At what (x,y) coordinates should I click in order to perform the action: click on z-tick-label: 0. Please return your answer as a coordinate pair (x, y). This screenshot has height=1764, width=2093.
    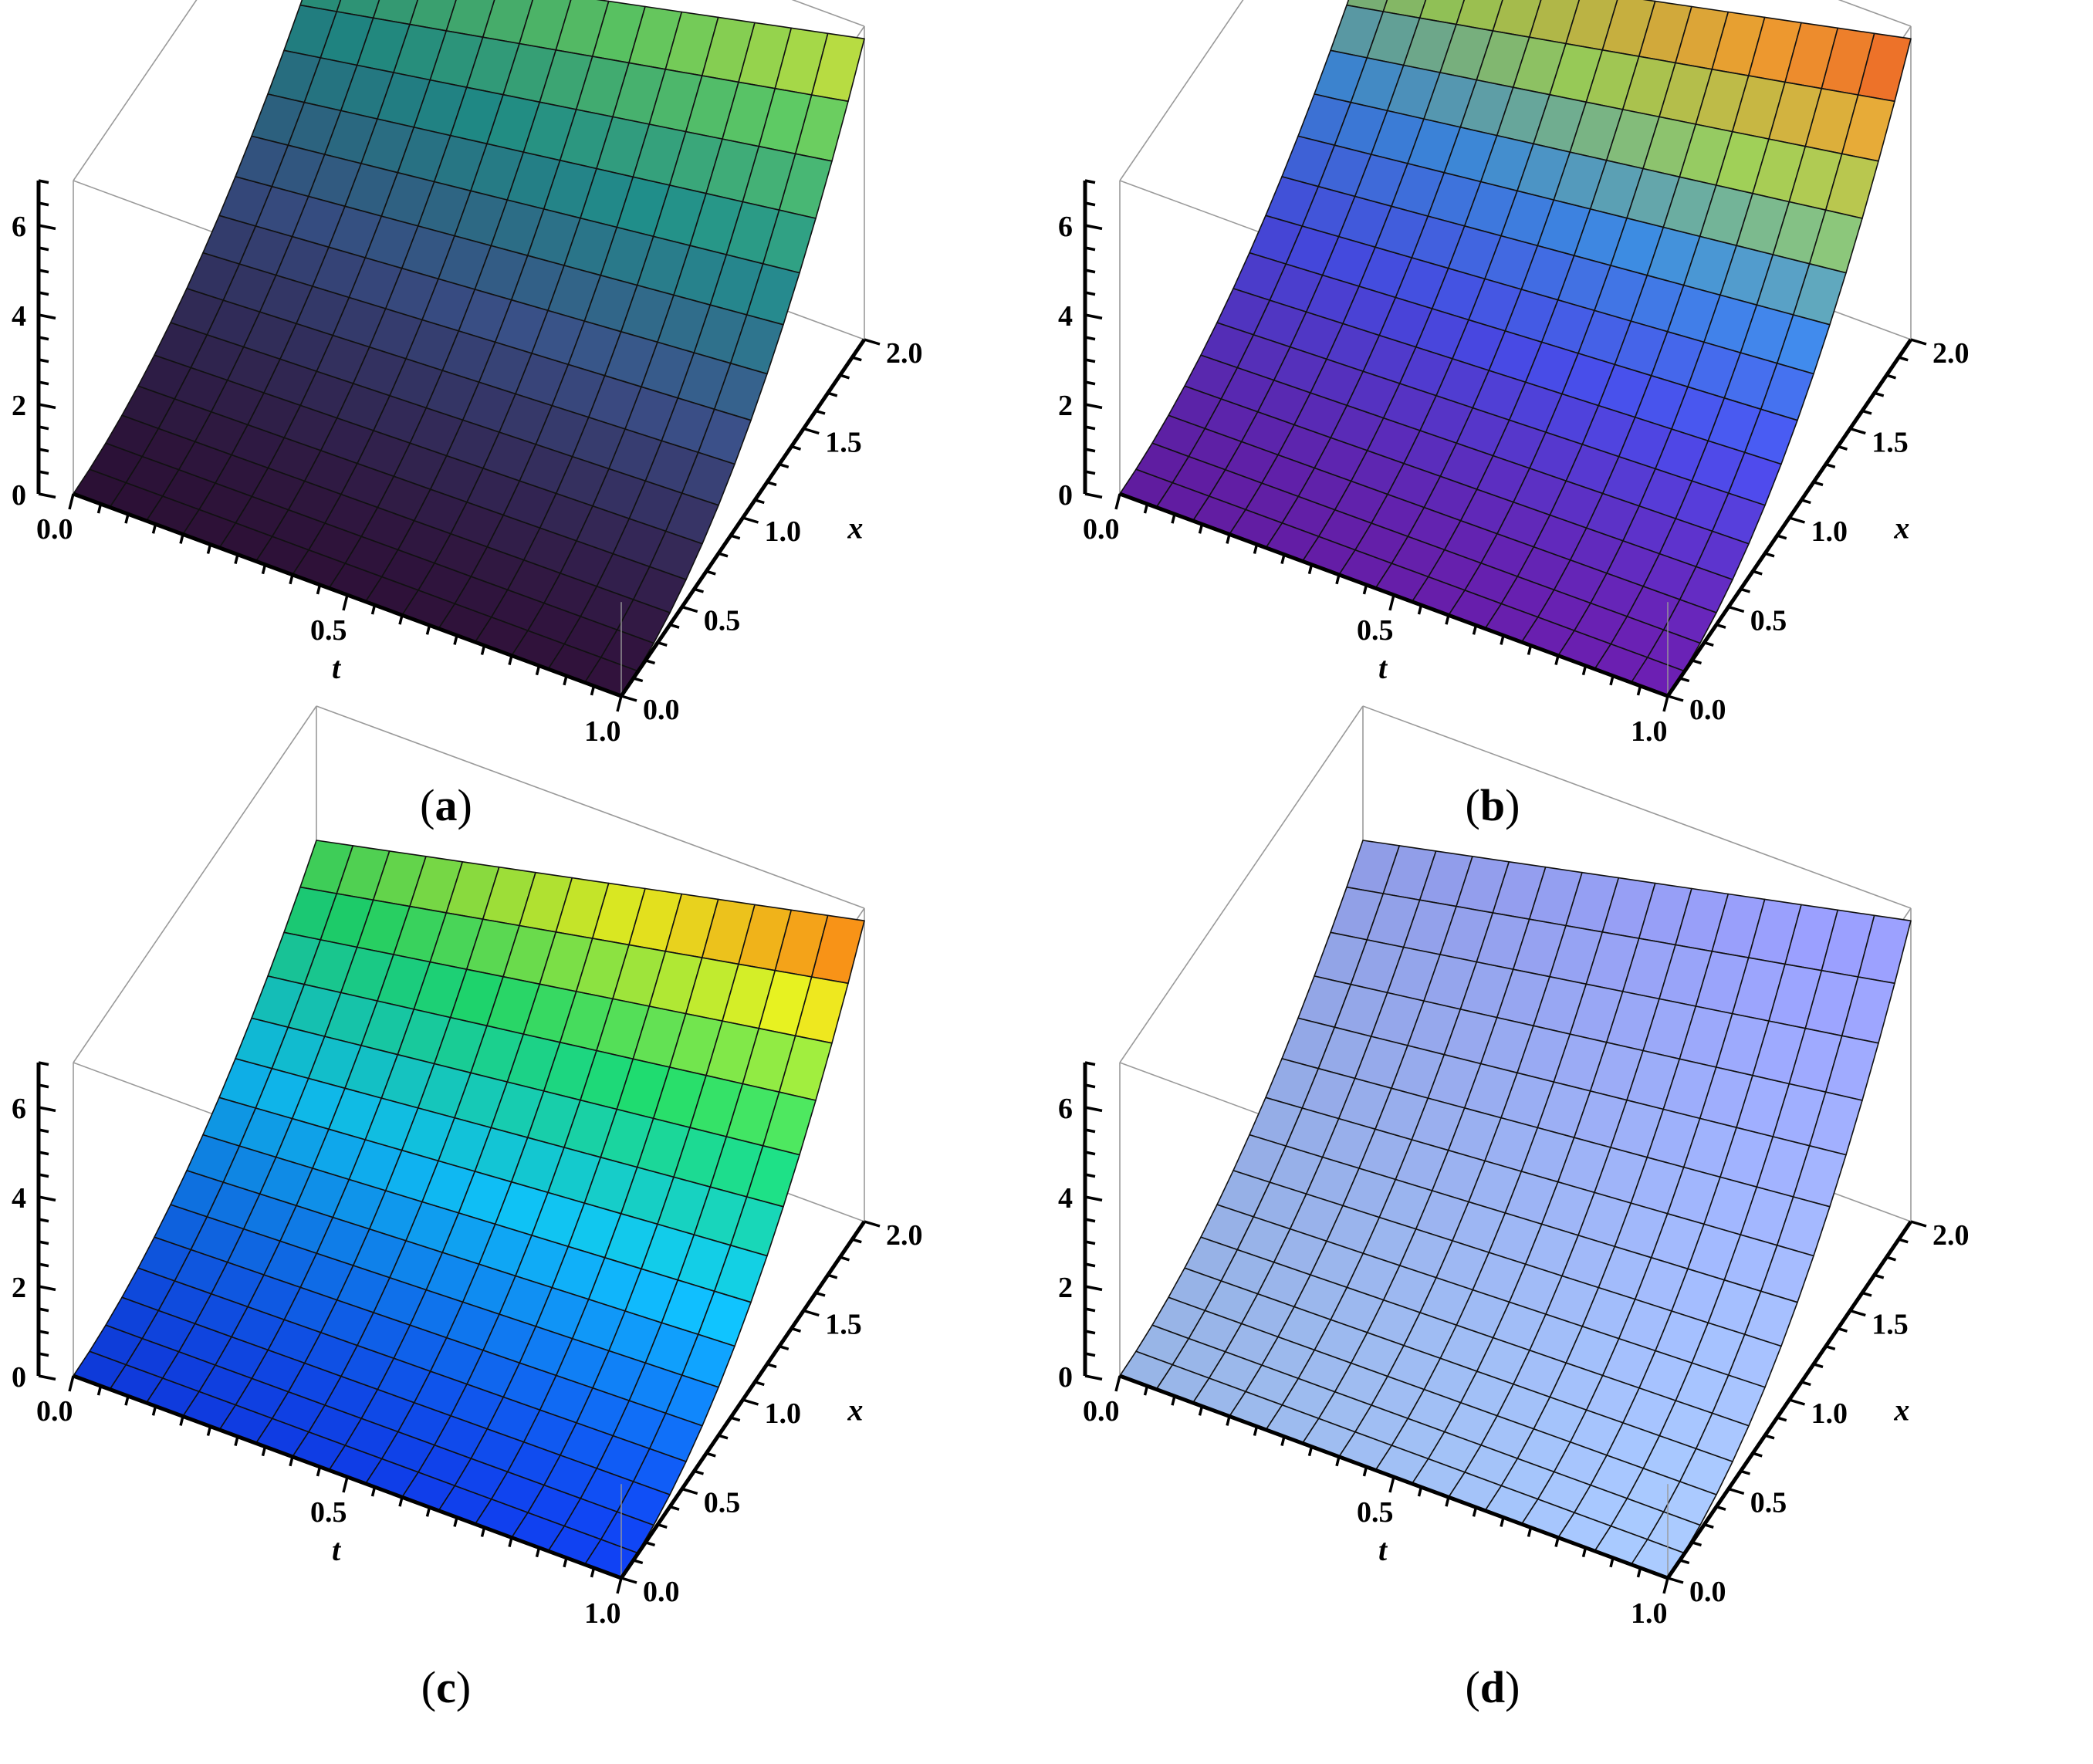
    Looking at the image, I should click on (1065, 1377).